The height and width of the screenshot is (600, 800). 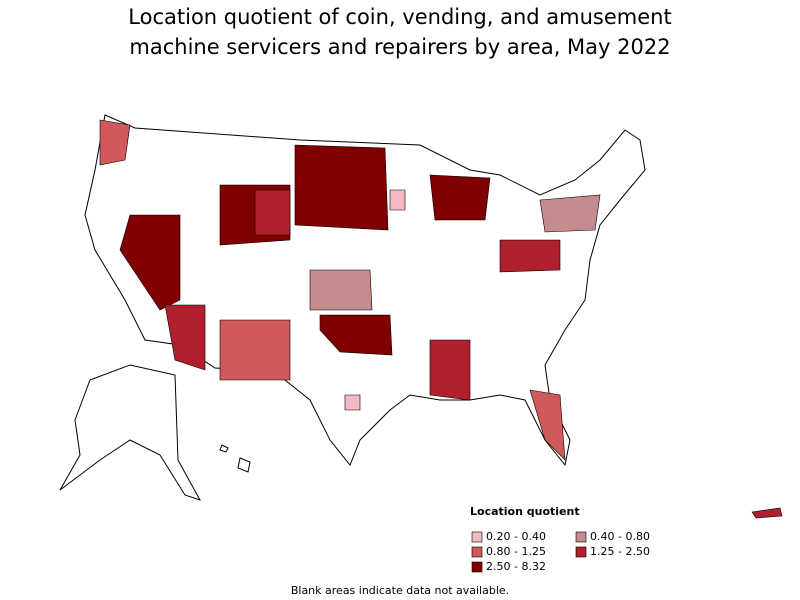 I want to click on legend-label: 0.40 - 0.80, so click(x=620, y=536).